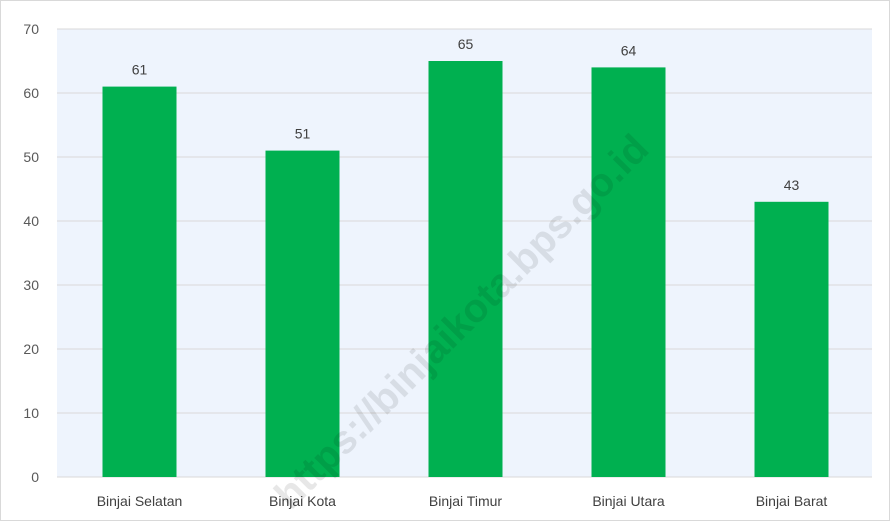 The image size is (891, 522). What do you see at coordinates (35, 477) in the screenshot?
I see `y-tick-label: 0` at bounding box center [35, 477].